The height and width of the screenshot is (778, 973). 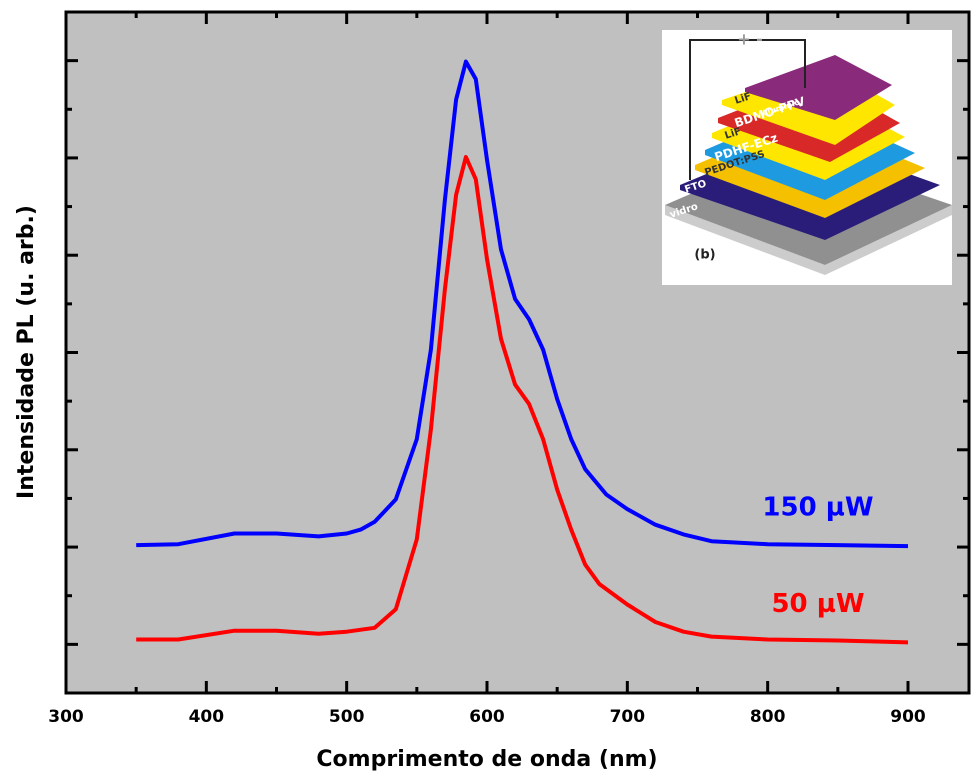 I want to click on series-label: 150 µW, so click(x=817, y=508).